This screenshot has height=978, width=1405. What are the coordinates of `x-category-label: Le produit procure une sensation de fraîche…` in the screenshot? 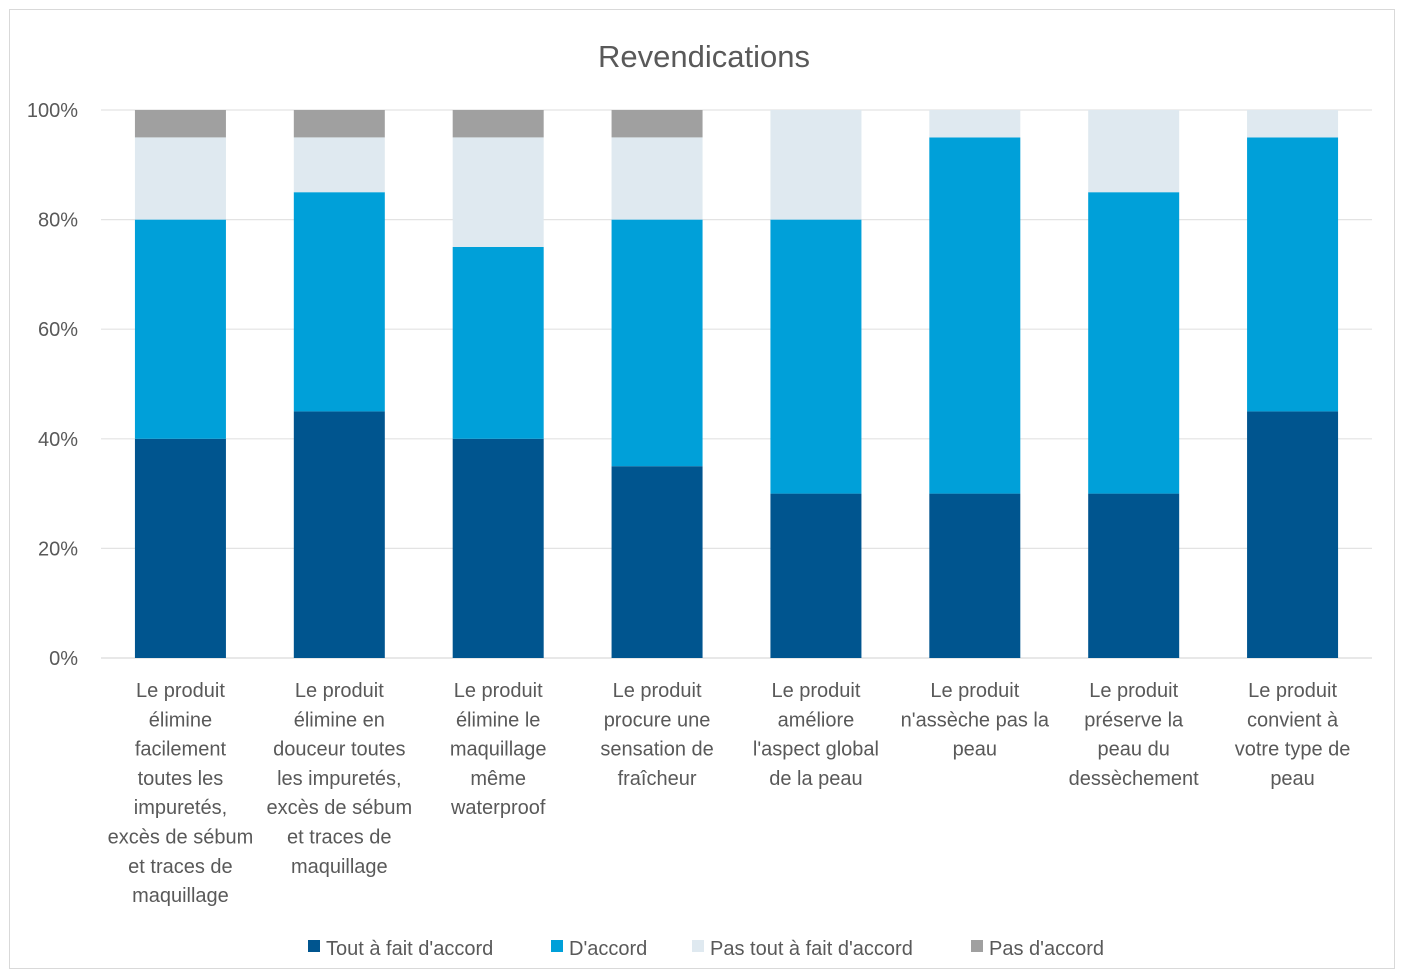 It's located at (656, 735).